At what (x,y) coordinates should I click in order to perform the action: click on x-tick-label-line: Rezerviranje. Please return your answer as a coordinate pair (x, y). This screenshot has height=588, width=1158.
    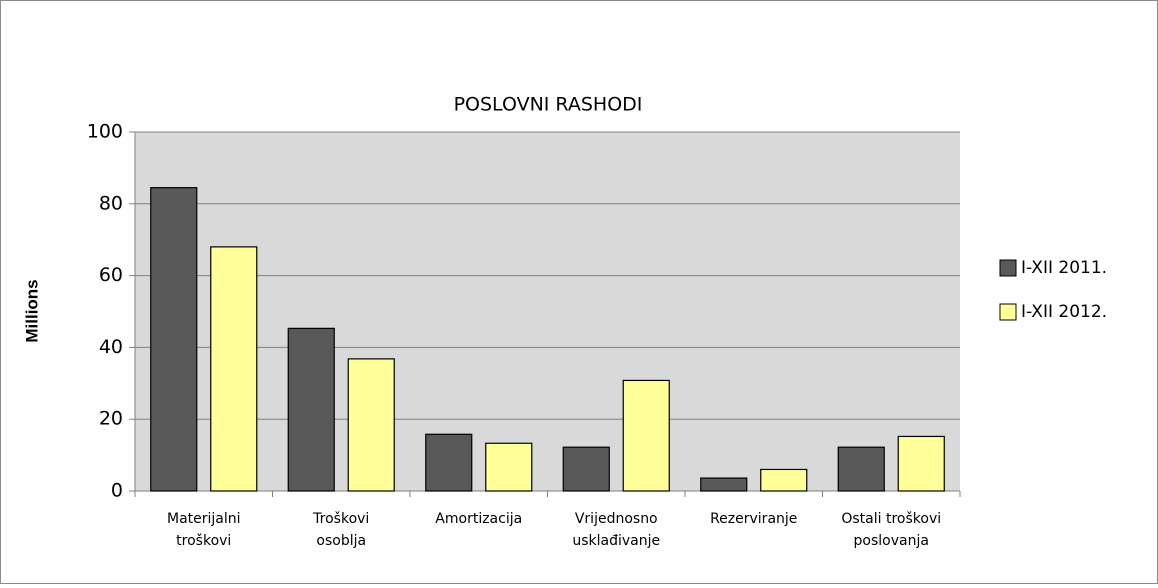
    Looking at the image, I should click on (753, 519).